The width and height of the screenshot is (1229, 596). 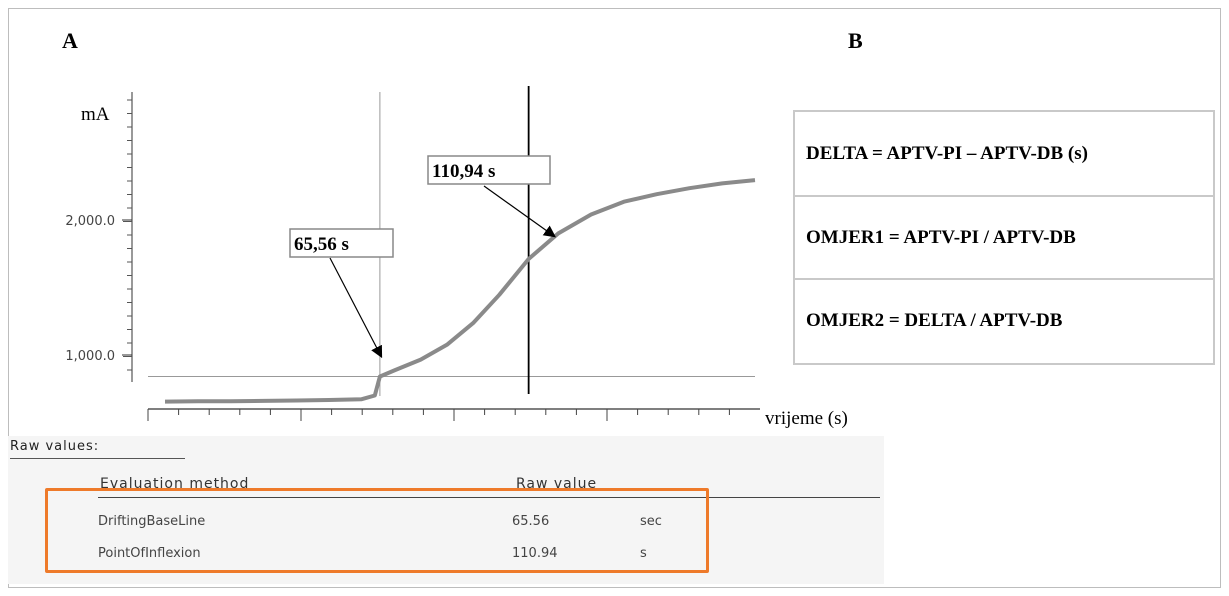 I want to click on row-method: DriftingBaseLine, so click(x=152, y=521).